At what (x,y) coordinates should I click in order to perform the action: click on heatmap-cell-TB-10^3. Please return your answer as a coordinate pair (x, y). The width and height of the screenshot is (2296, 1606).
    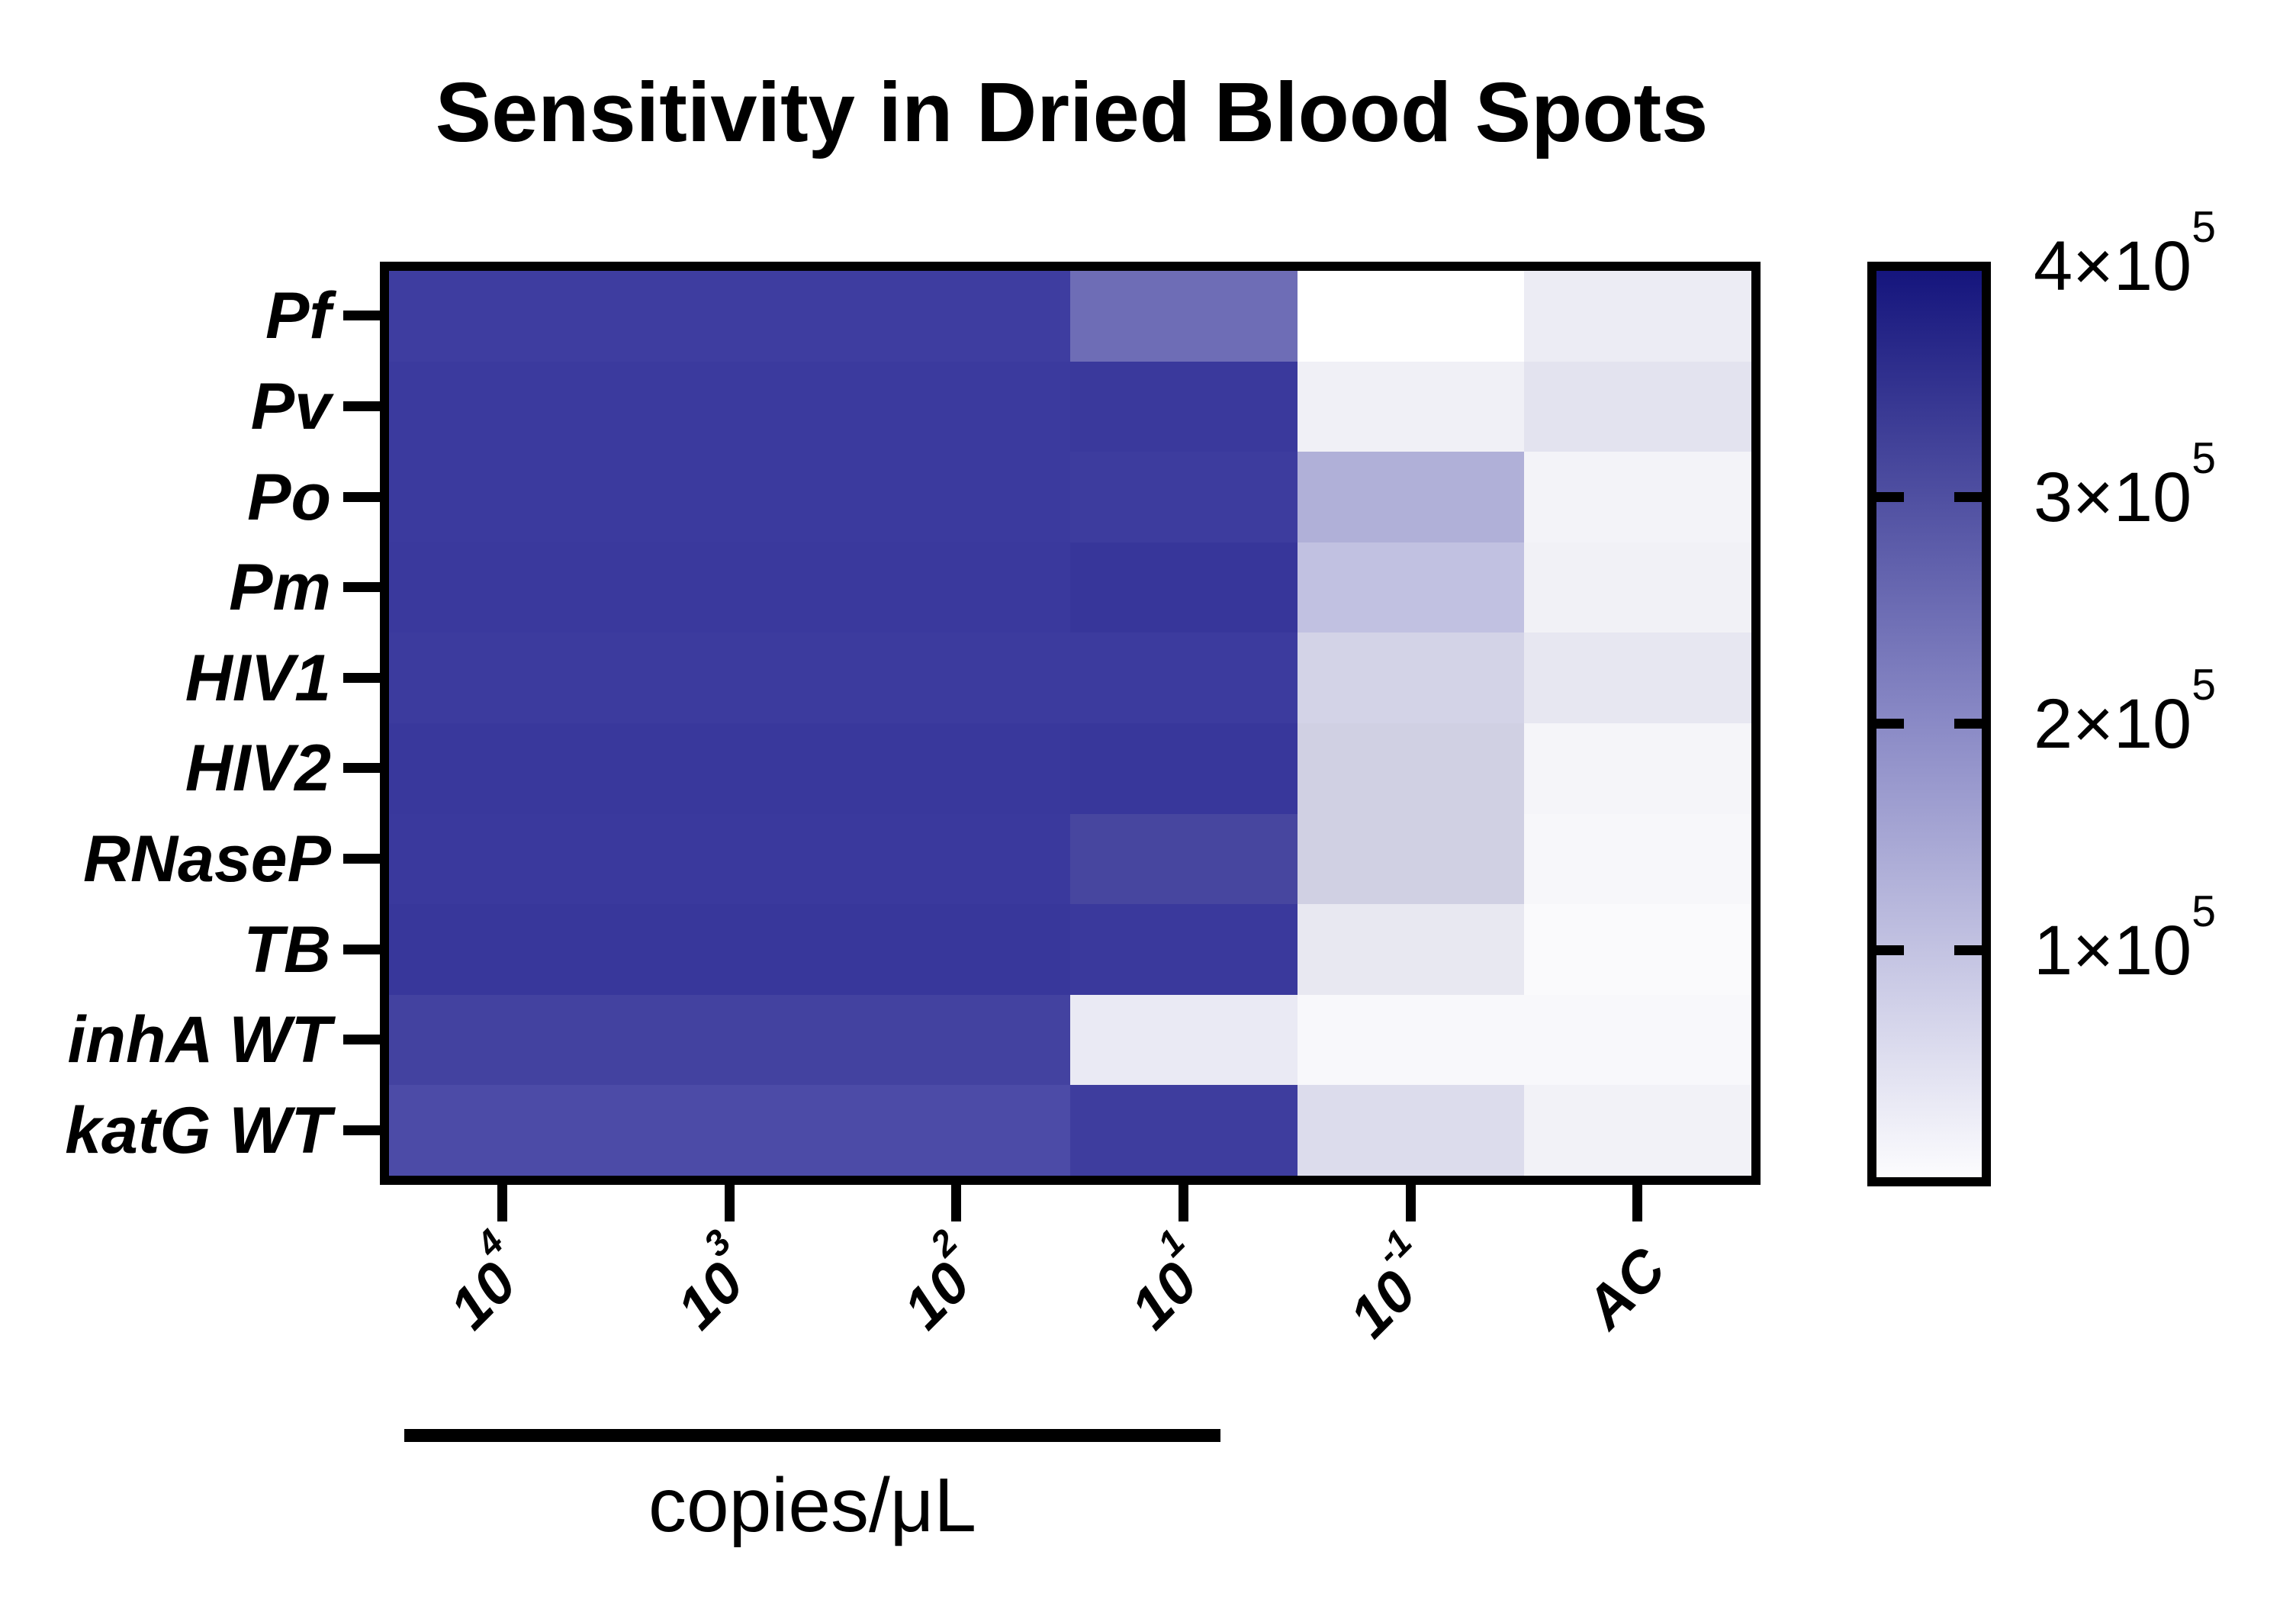
    Looking at the image, I should click on (730, 949).